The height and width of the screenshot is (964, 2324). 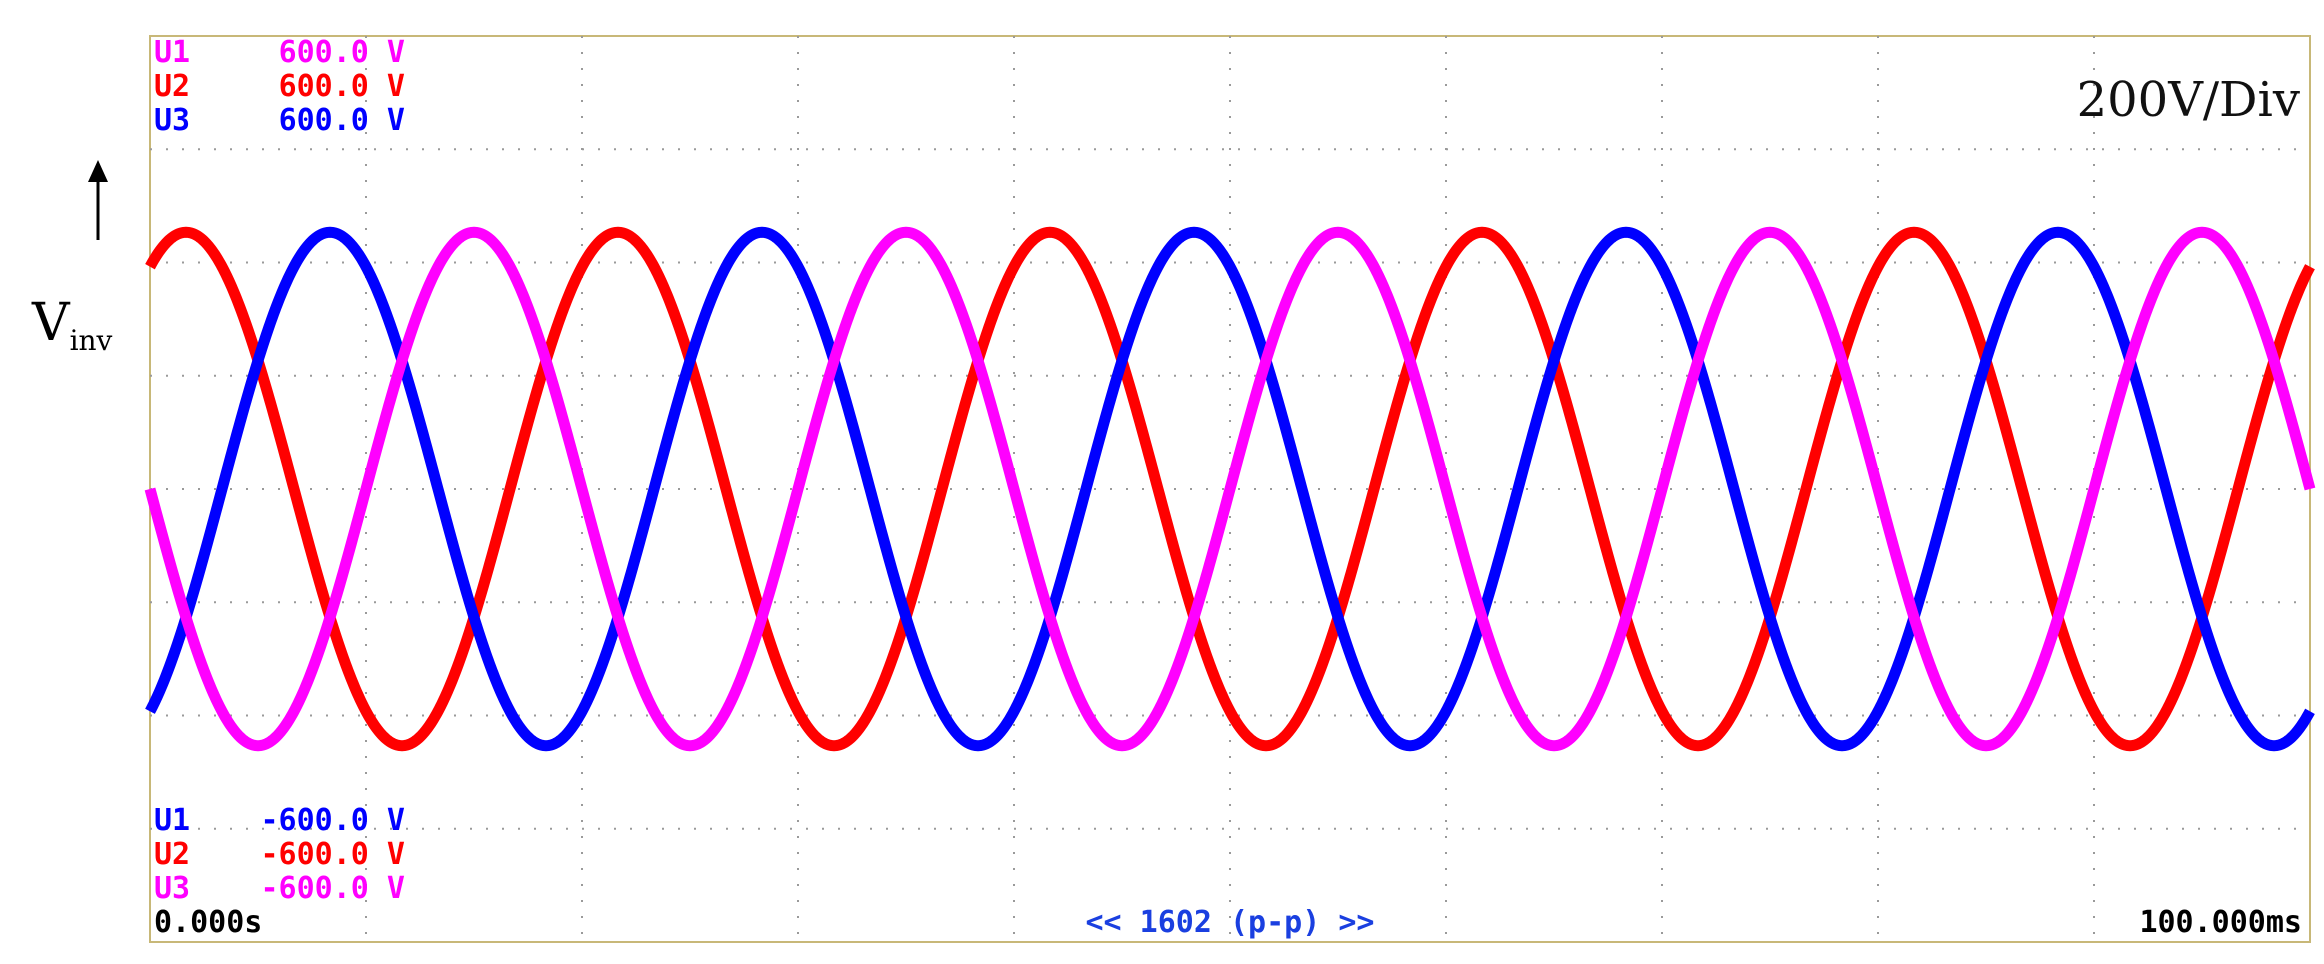 What do you see at coordinates (172, 52) in the screenshot?
I see `top-channel-name: U1` at bounding box center [172, 52].